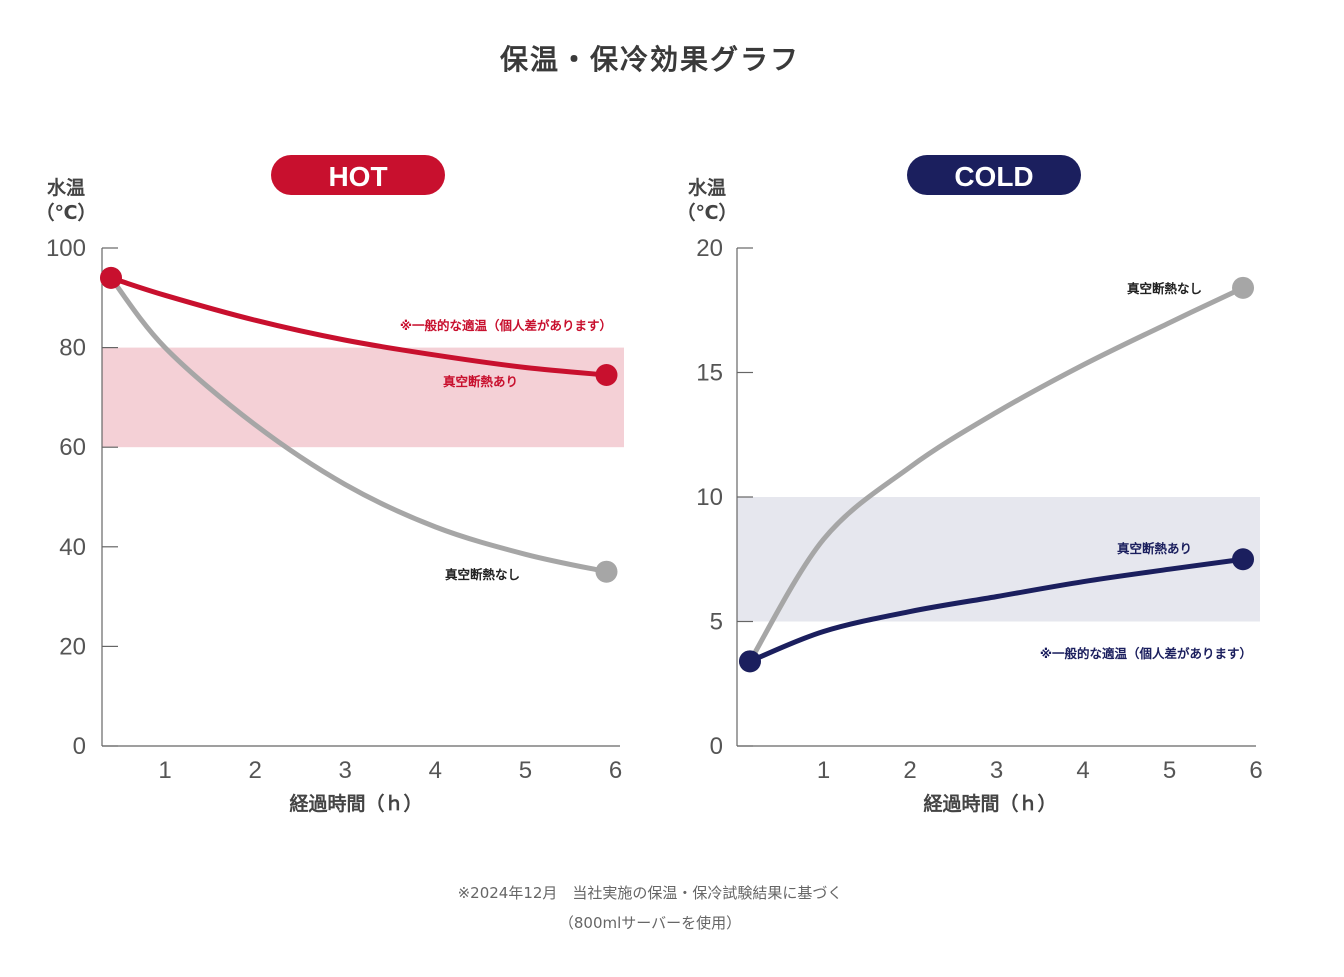 The image size is (1344, 977). What do you see at coordinates (989, 803) in the screenshot?
I see `cold-xlabel: 経過時間（ｈ）` at bounding box center [989, 803].